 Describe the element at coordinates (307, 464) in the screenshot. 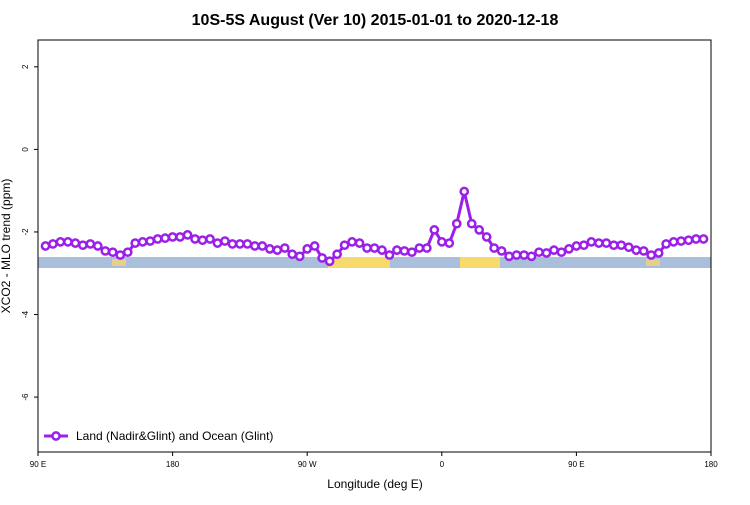

I see `x-tick-label: 90 W` at that location.